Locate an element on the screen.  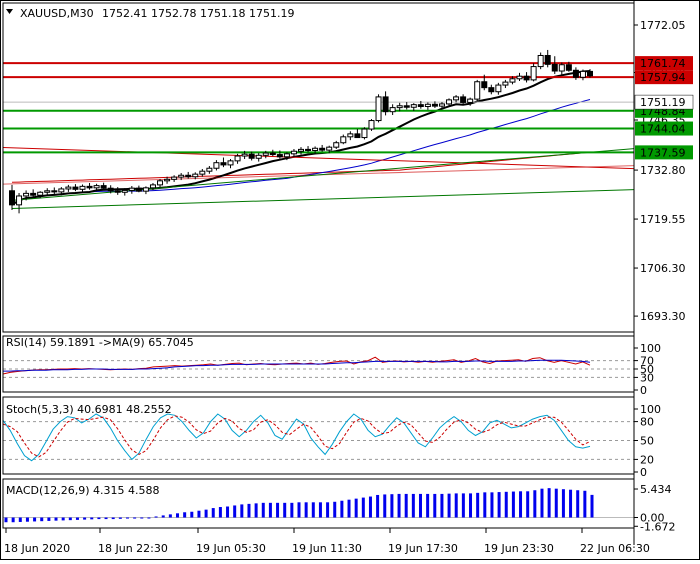
time-tick-label: 18 Jun 2020 is located at coordinates (37, 548).